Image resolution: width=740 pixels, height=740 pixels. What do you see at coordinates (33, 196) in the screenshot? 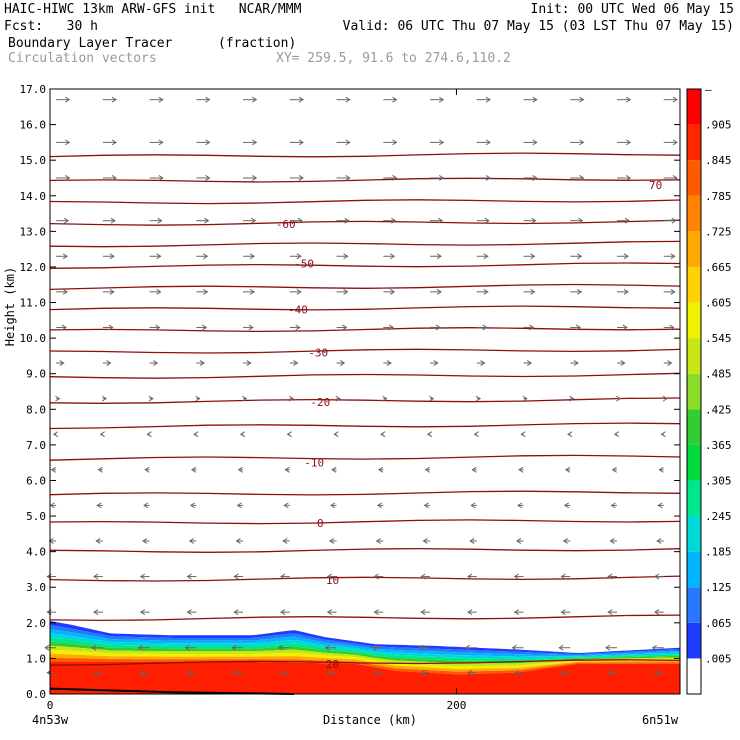
I see `y-tick-label: 14.0` at bounding box center [33, 196].